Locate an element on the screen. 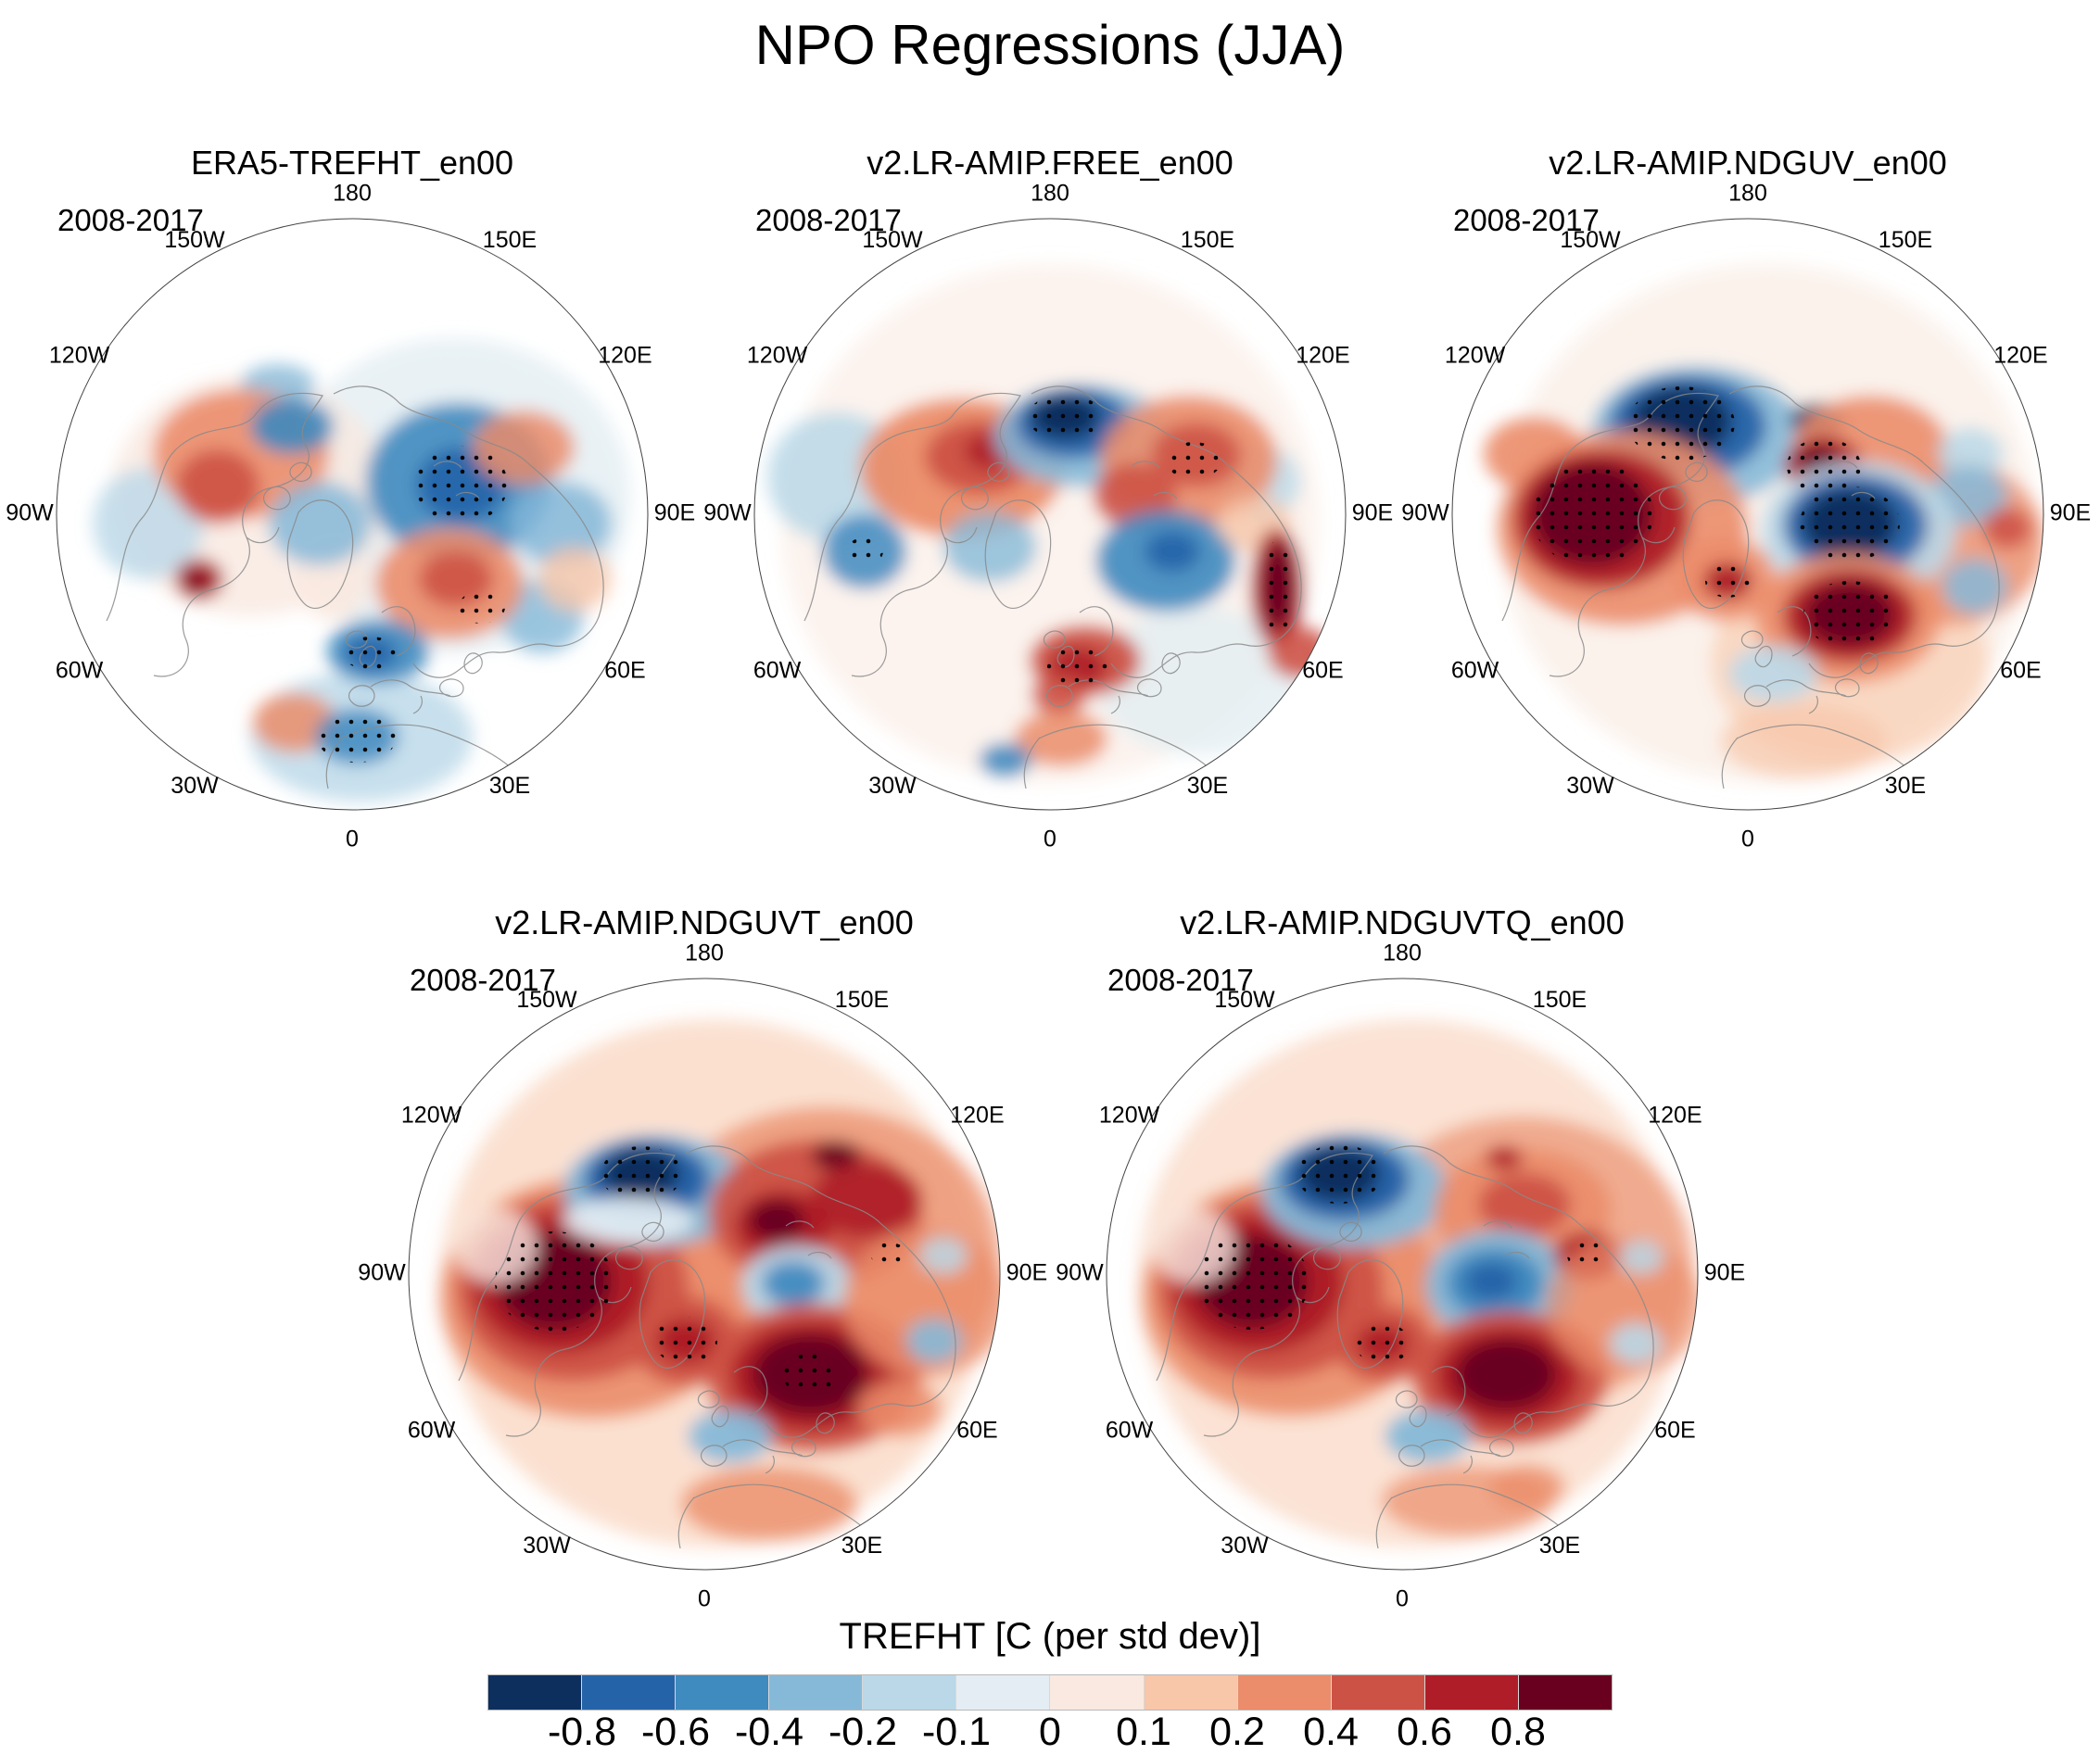 Image resolution: width=2100 pixels, height=1755 pixels. colorbar-tick-label: 0.2 is located at coordinates (1237, 1732).